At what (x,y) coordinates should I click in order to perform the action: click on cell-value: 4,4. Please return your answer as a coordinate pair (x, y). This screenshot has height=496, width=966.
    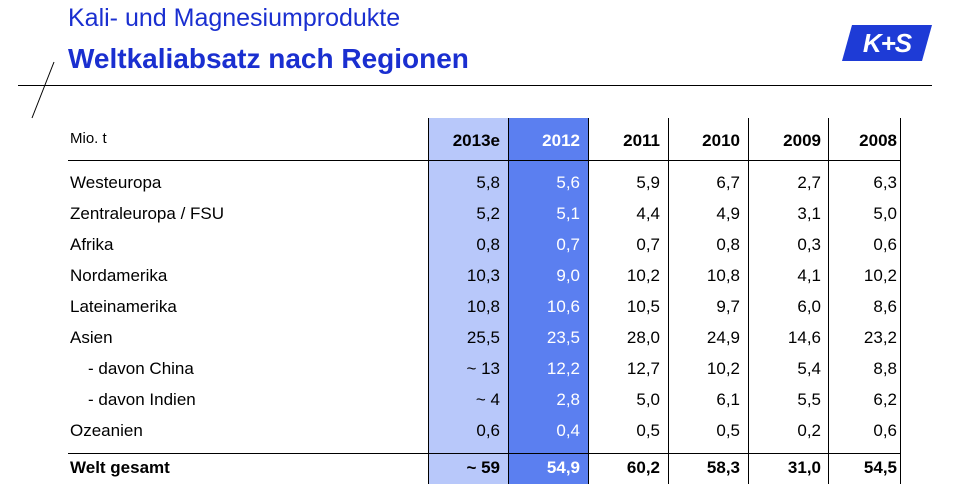
    Looking at the image, I should click on (648, 213).